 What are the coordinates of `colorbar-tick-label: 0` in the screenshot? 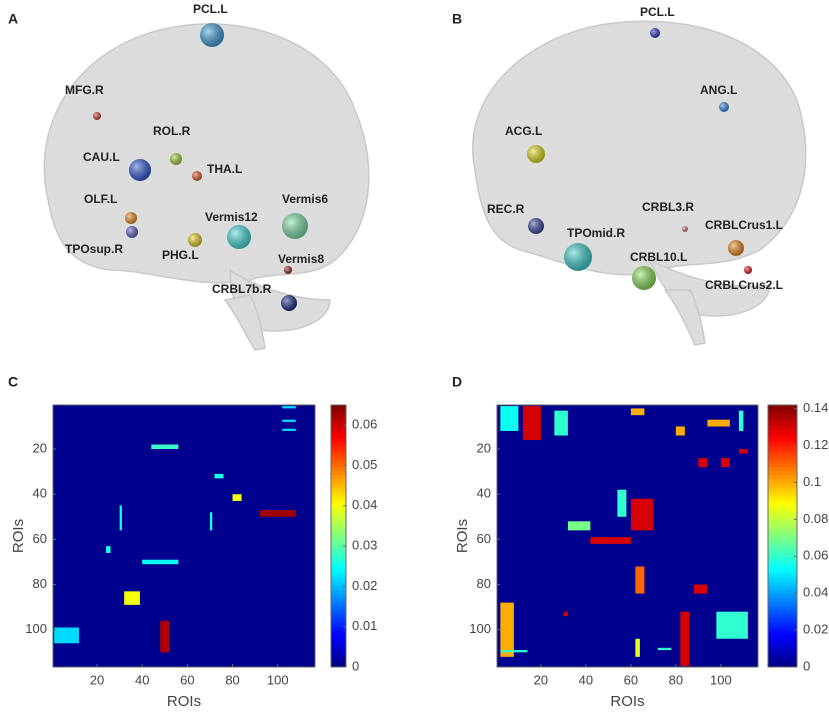 It's located at (806, 665).